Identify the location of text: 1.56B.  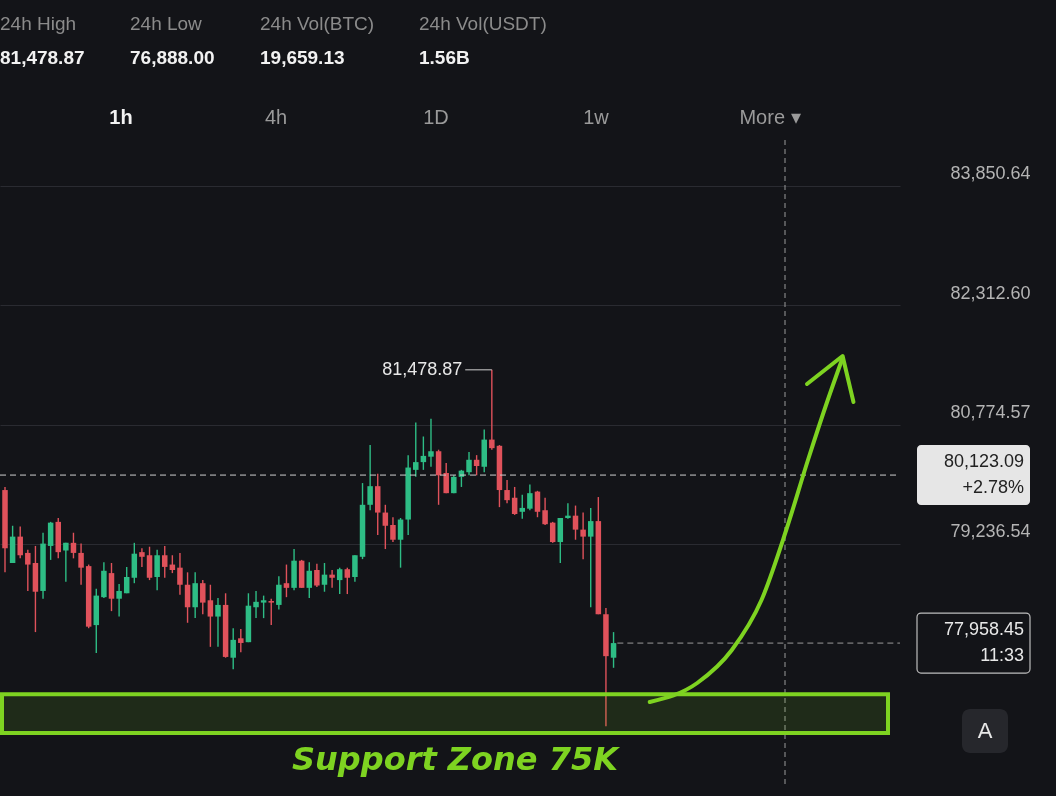
(444, 57).